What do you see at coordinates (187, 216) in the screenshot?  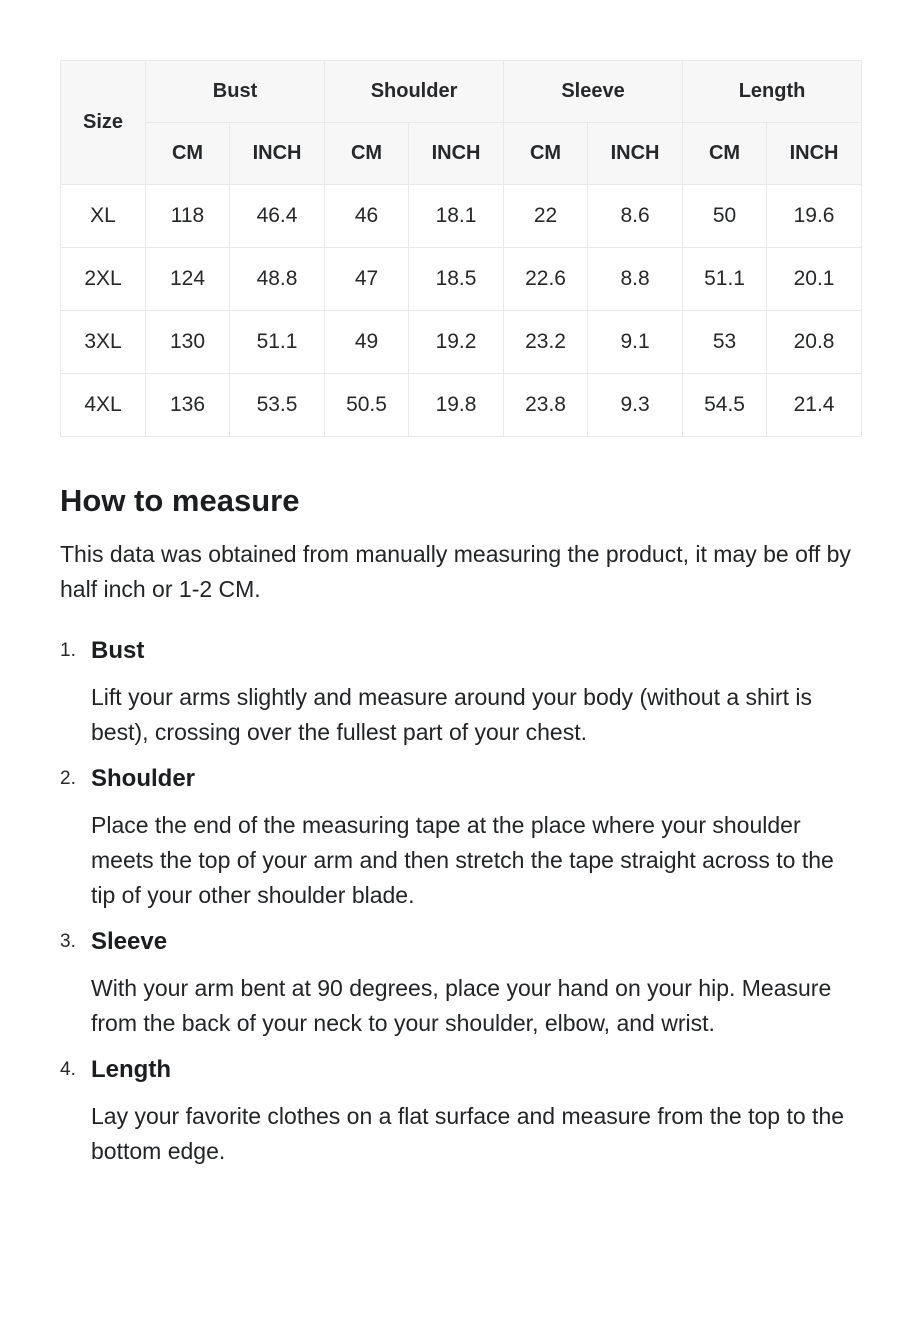 I see `value-cell: 118` at bounding box center [187, 216].